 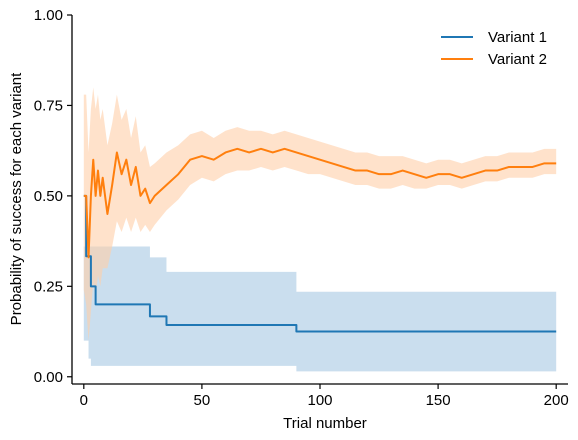 I want to click on legend-label: Variant 2, so click(x=517, y=59).